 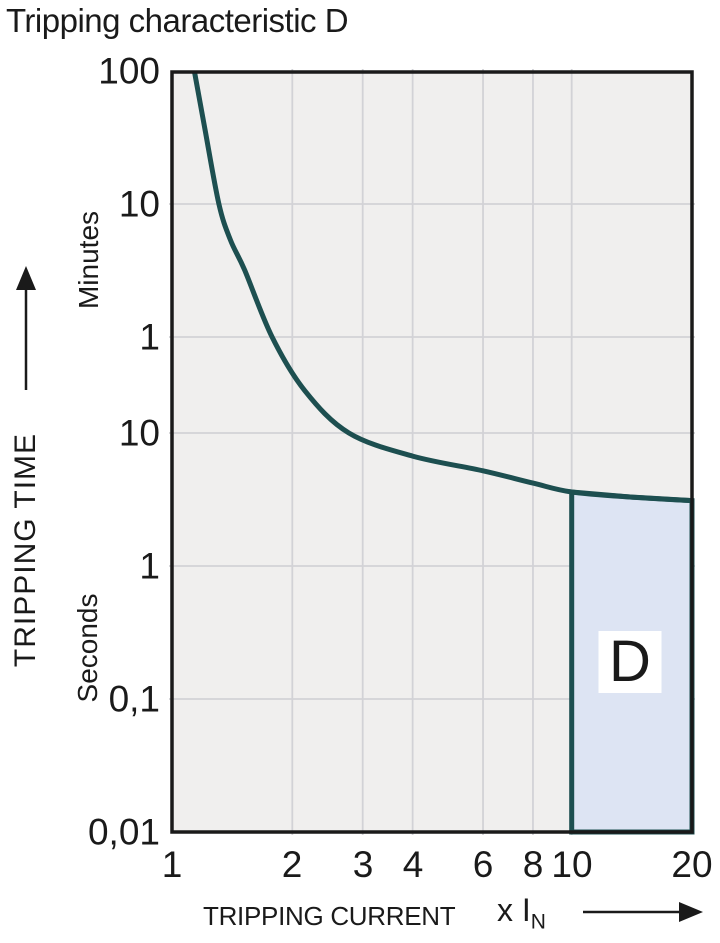 What do you see at coordinates (123, 832) in the screenshot?
I see `y-tick-label: 0,01` at bounding box center [123, 832].